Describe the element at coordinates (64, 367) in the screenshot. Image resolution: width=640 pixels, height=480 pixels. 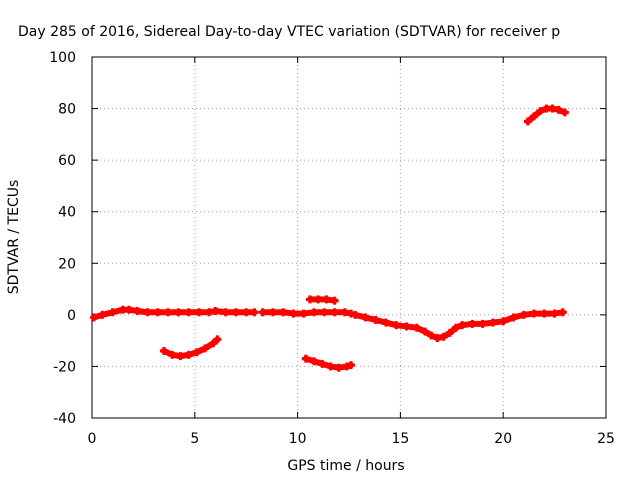
I see `y-tick-label: -20` at that location.